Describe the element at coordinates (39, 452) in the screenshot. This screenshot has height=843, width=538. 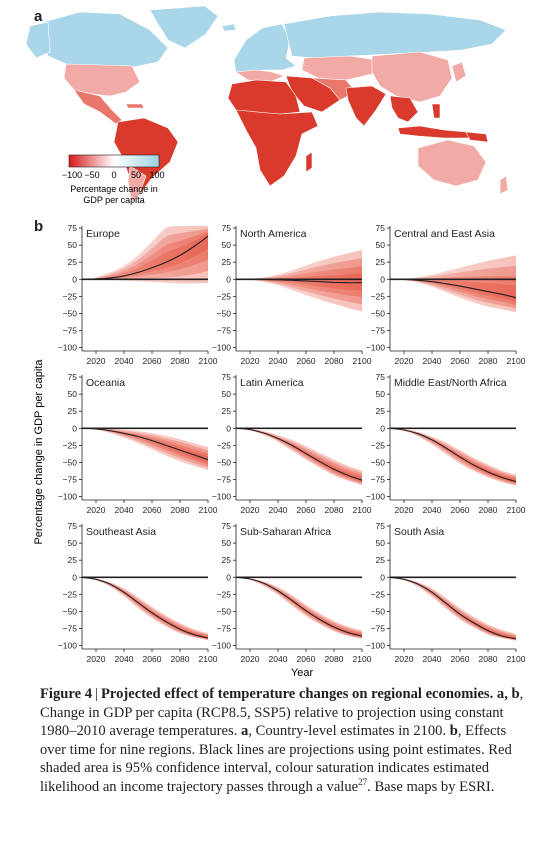
I see `y-axis-label: Percentage change in GDP per capita` at that location.